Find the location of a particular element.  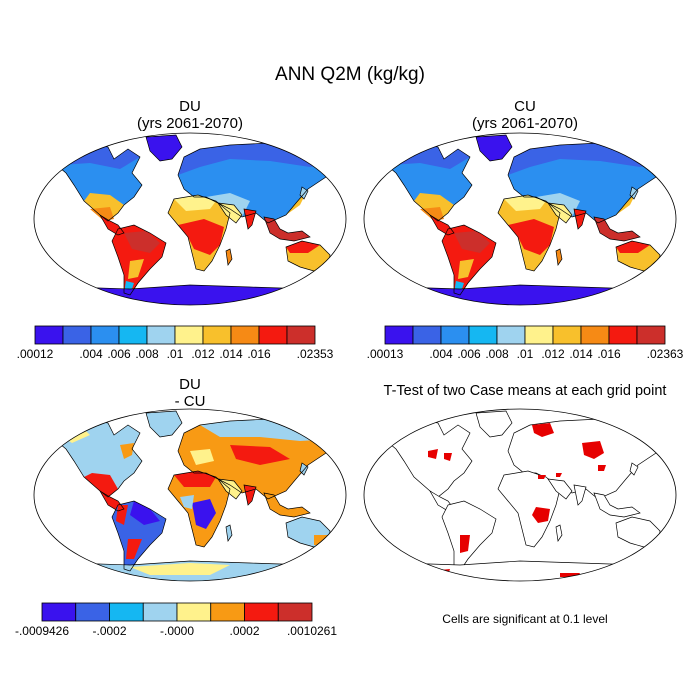

map-ttest is located at coordinates (520, 495).